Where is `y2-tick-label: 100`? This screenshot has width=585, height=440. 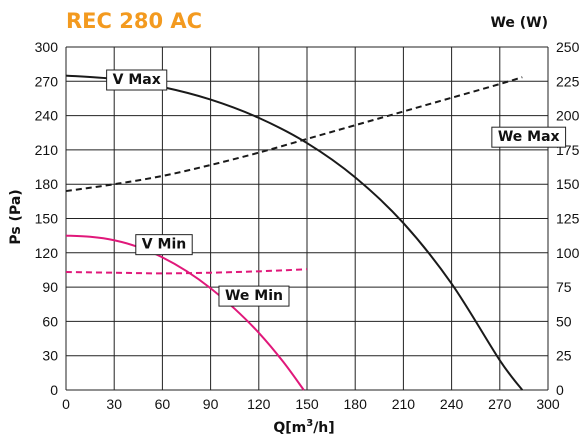 y2-tick-label: 100 is located at coordinates (568, 253).